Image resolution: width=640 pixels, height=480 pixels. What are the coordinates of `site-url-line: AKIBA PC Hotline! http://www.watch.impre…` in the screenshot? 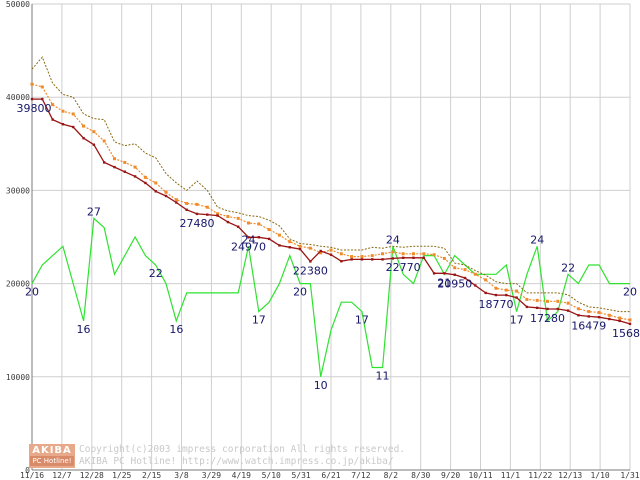 It's located at (236, 461).